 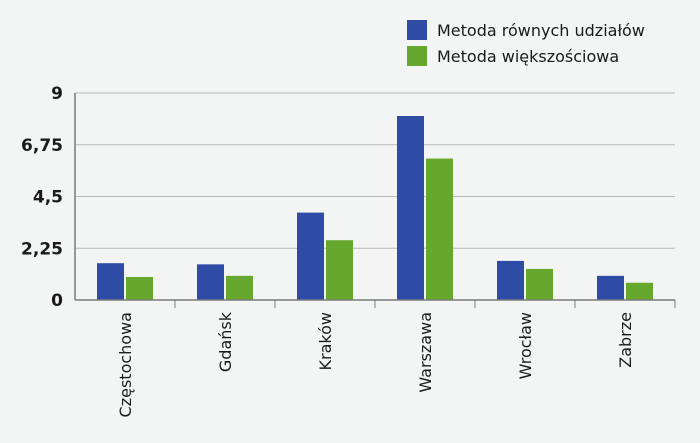 I want to click on y-tick-label: 2,25, so click(x=42, y=249).